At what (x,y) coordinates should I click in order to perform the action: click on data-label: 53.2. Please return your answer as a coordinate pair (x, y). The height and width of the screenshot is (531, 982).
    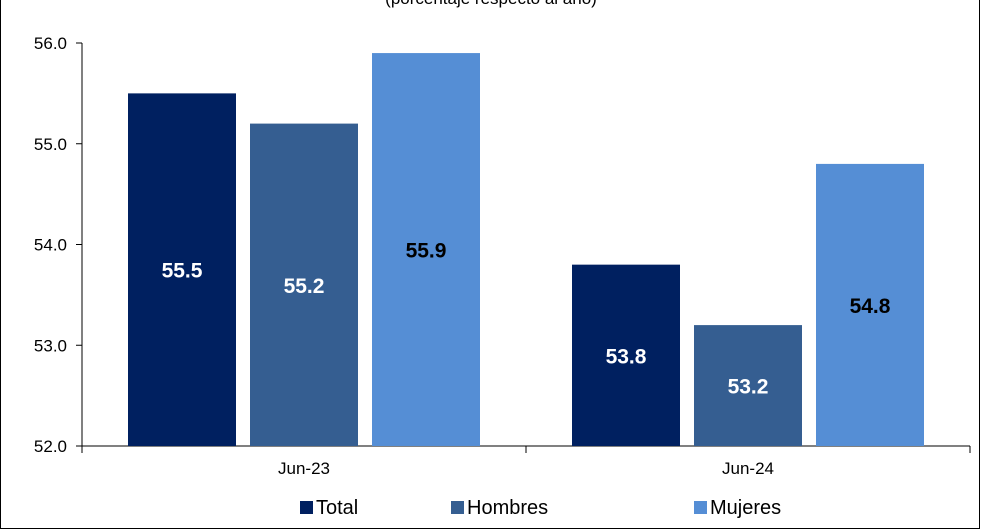
    Looking at the image, I should click on (748, 387).